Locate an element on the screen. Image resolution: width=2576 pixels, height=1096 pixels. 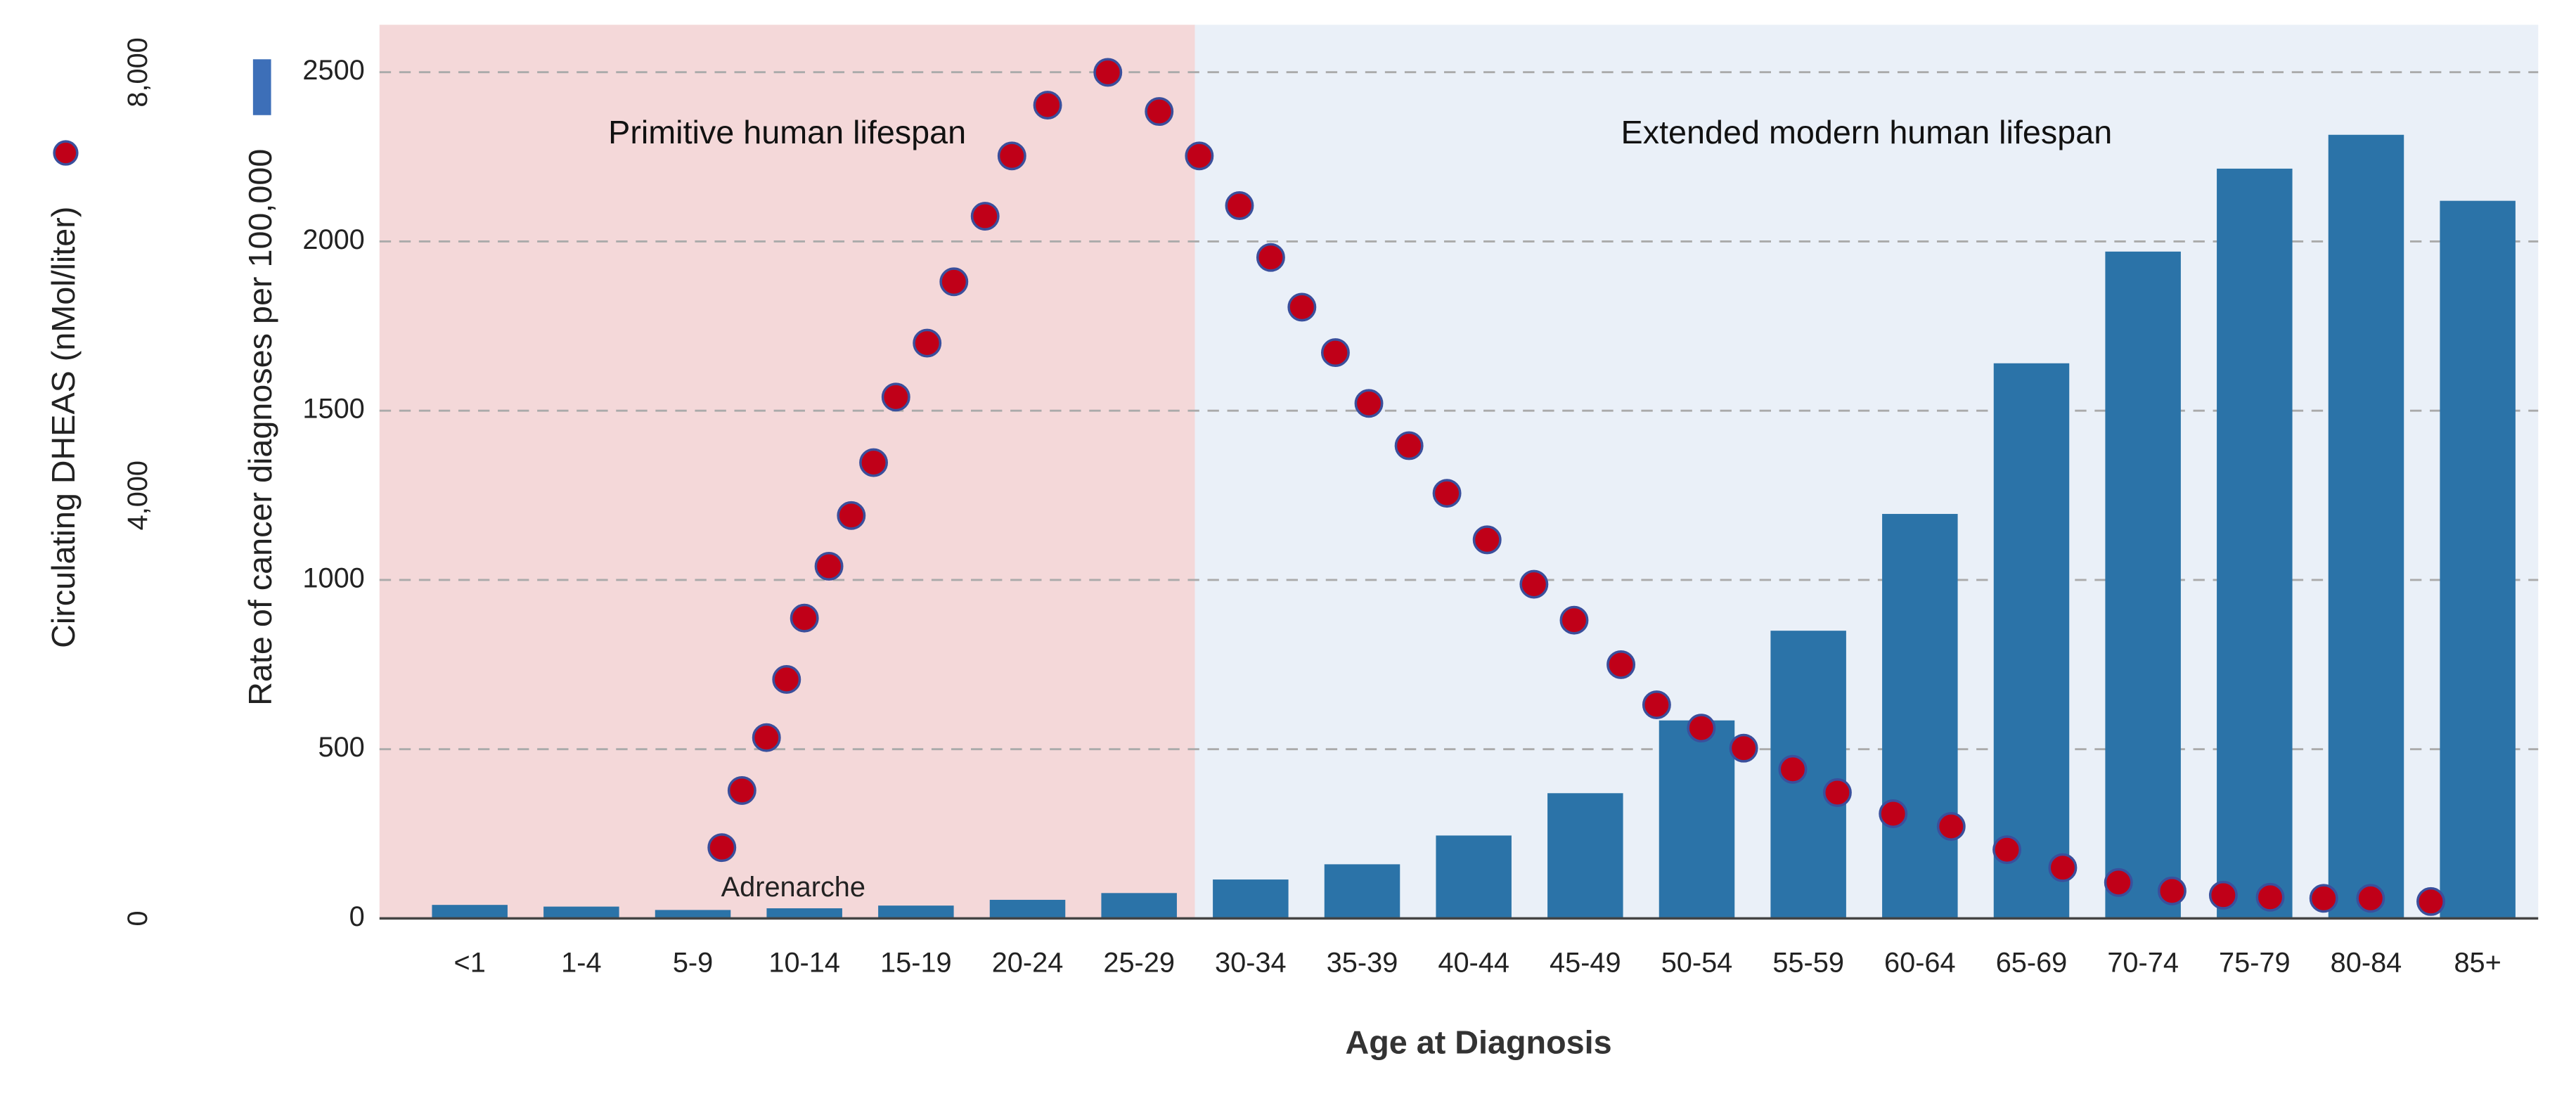
x-tick-label: 65-69 is located at coordinates (2032, 963).